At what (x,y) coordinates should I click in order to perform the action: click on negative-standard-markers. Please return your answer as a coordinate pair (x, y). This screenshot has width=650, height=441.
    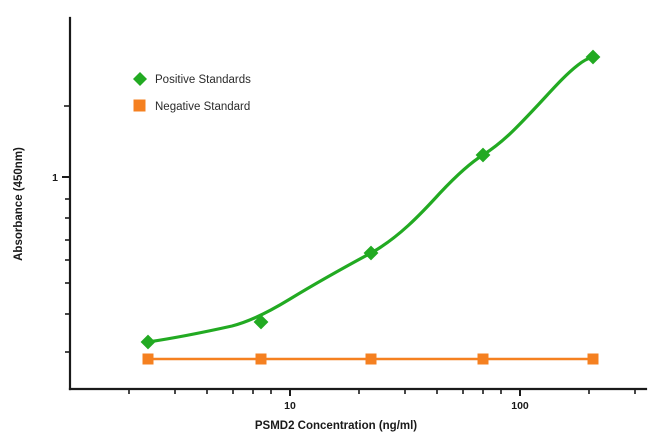
    Looking at the image, I should click on (370, 359).